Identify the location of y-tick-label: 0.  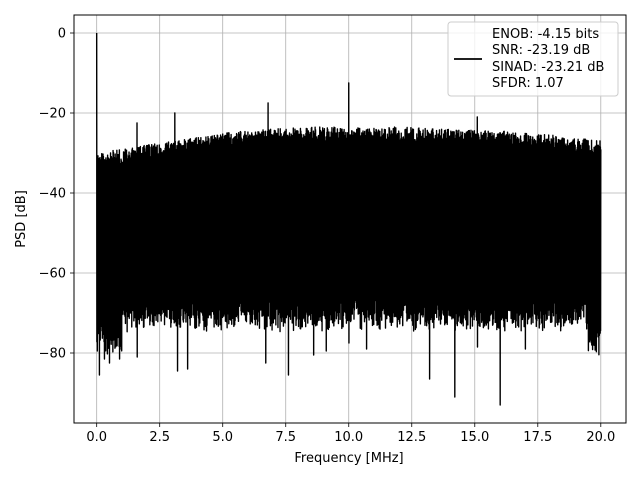
(62, 34).